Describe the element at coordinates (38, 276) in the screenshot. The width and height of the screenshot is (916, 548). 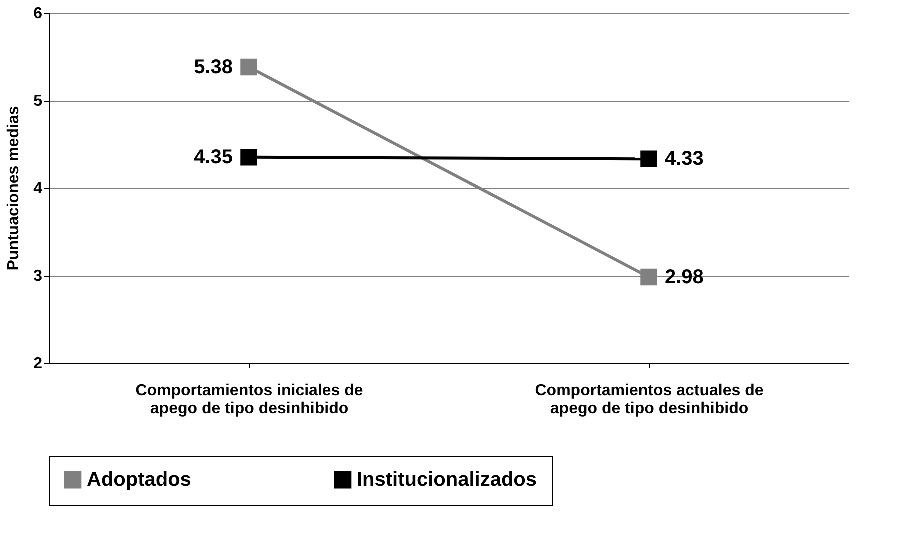
I see `y-tick-label: 3` at that location.